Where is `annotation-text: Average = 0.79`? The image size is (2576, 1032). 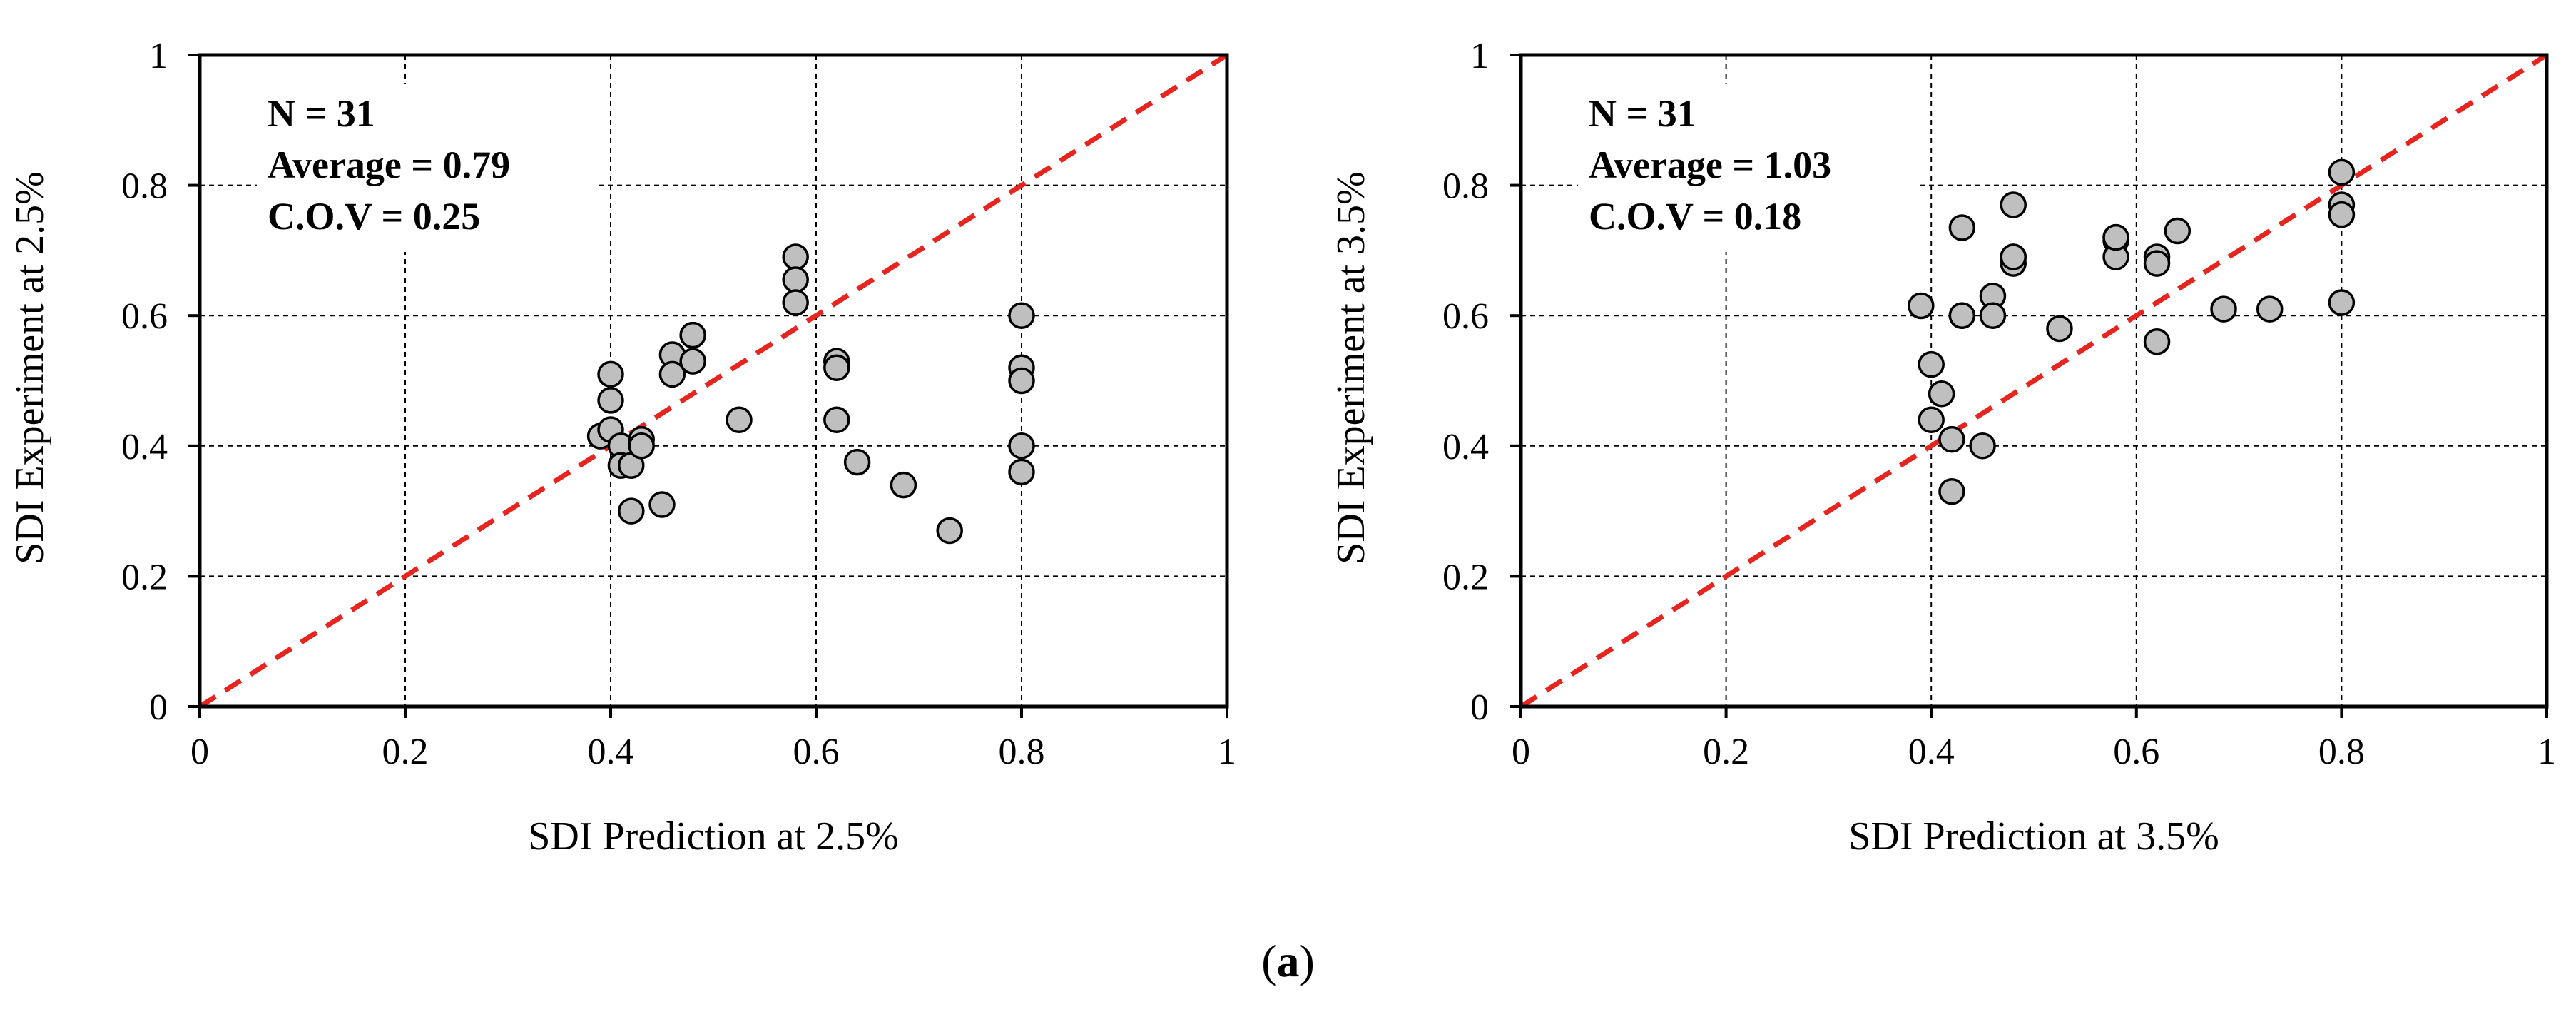 annotation-text: Average = 0.79 is located at coordinates (389, 164).